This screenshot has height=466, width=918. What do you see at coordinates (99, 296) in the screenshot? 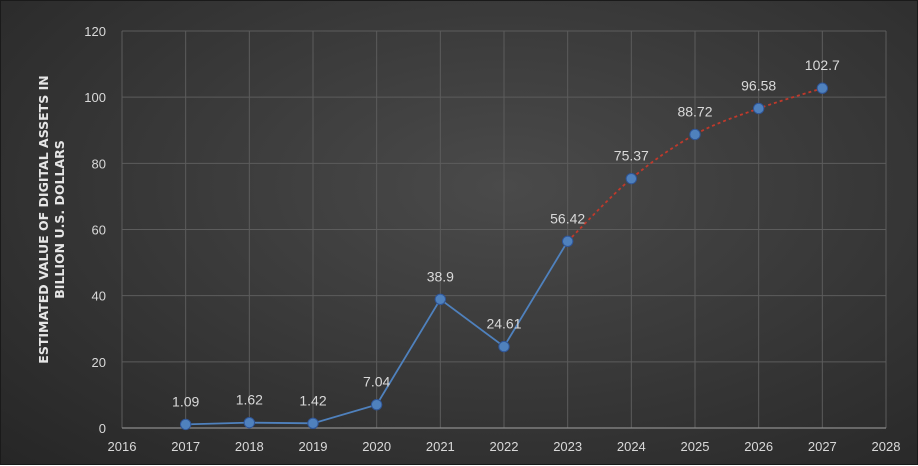
I see `y-tick-label: 40` at bounding box center [99, 296].